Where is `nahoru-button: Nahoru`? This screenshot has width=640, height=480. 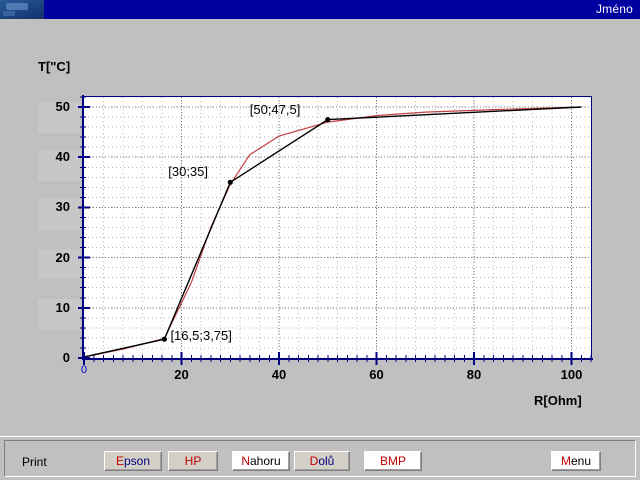 nahoru-button: Nahoru is located at coordinates (261, 461).